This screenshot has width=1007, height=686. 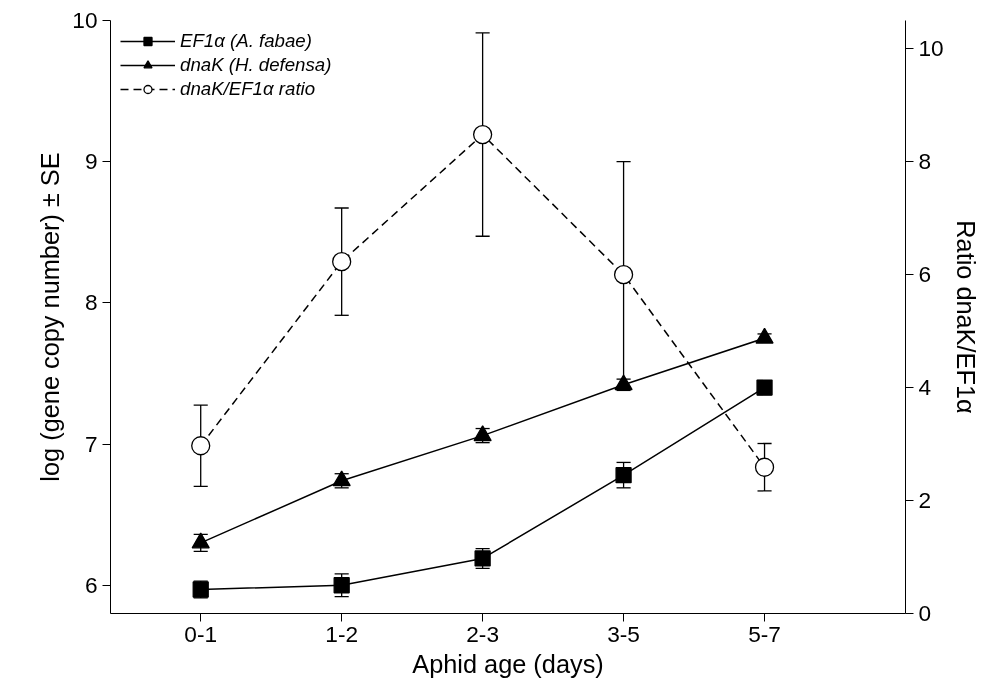 I want to click on legend-label: dnaK/EF1α ratio, so click(x=248, y=89).